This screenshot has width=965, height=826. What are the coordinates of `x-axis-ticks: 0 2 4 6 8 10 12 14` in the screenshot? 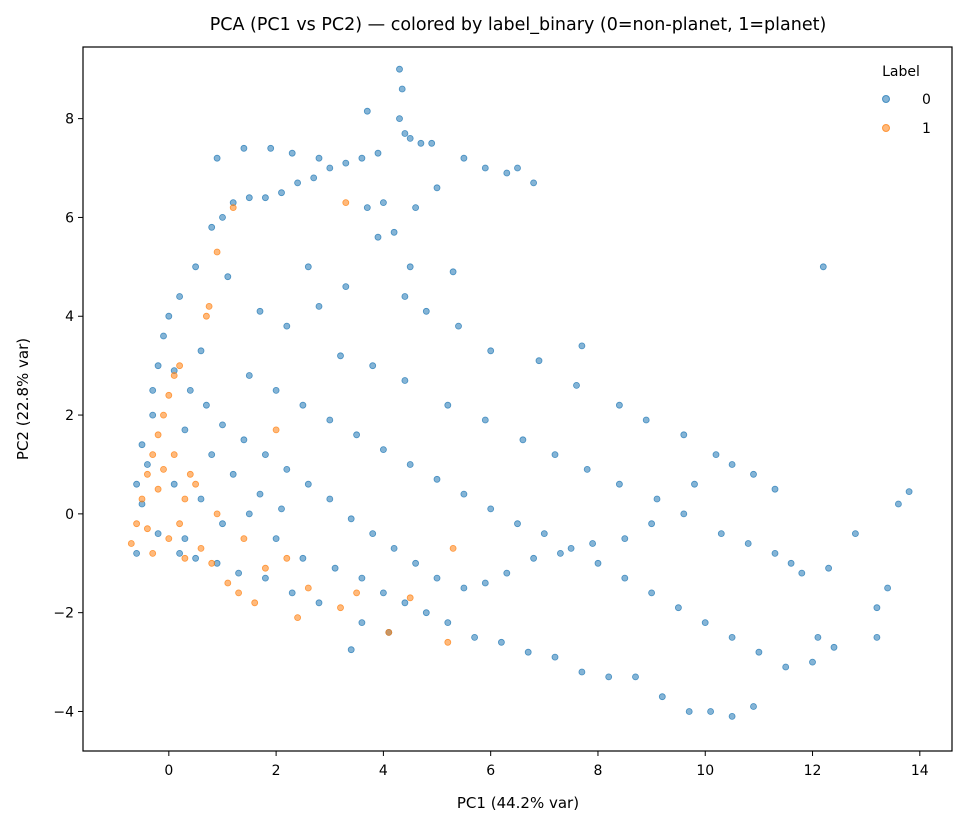 It's located at (546, 765).